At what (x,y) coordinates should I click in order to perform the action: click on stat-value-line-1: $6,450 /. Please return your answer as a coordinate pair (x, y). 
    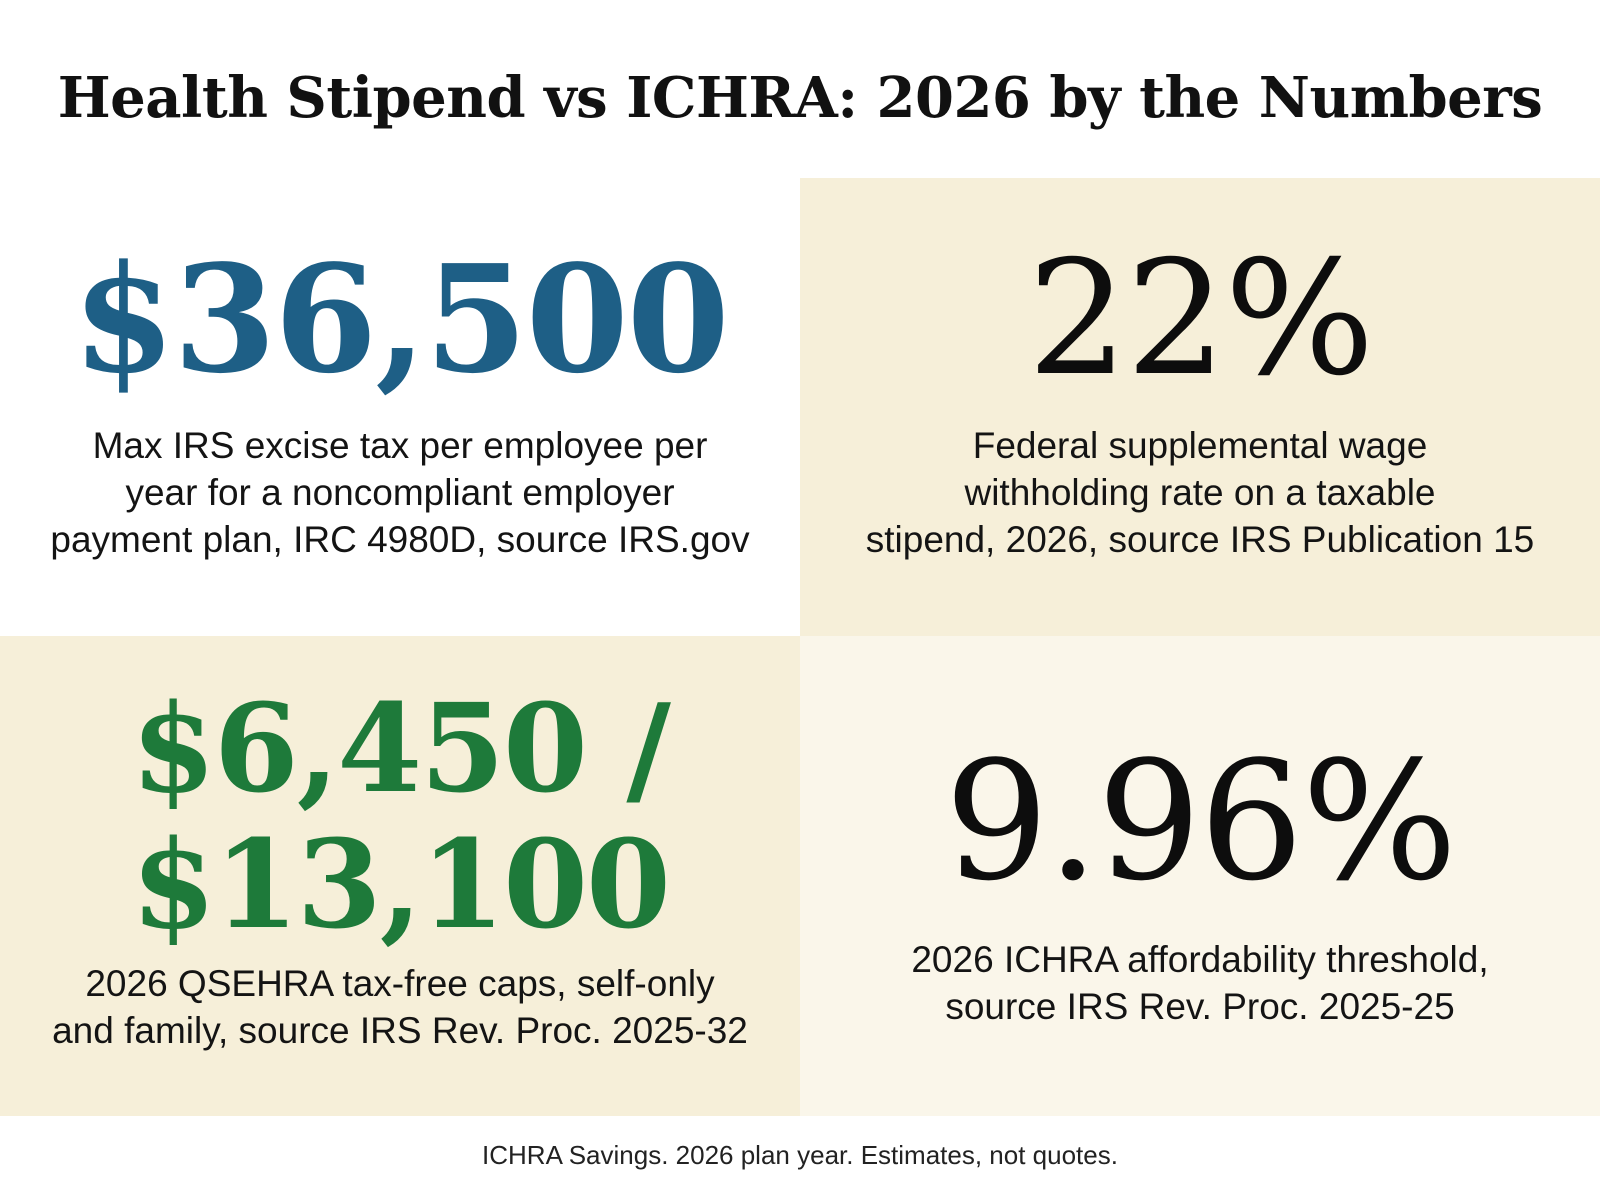
    Looking at the image, I should click on (401, 748).